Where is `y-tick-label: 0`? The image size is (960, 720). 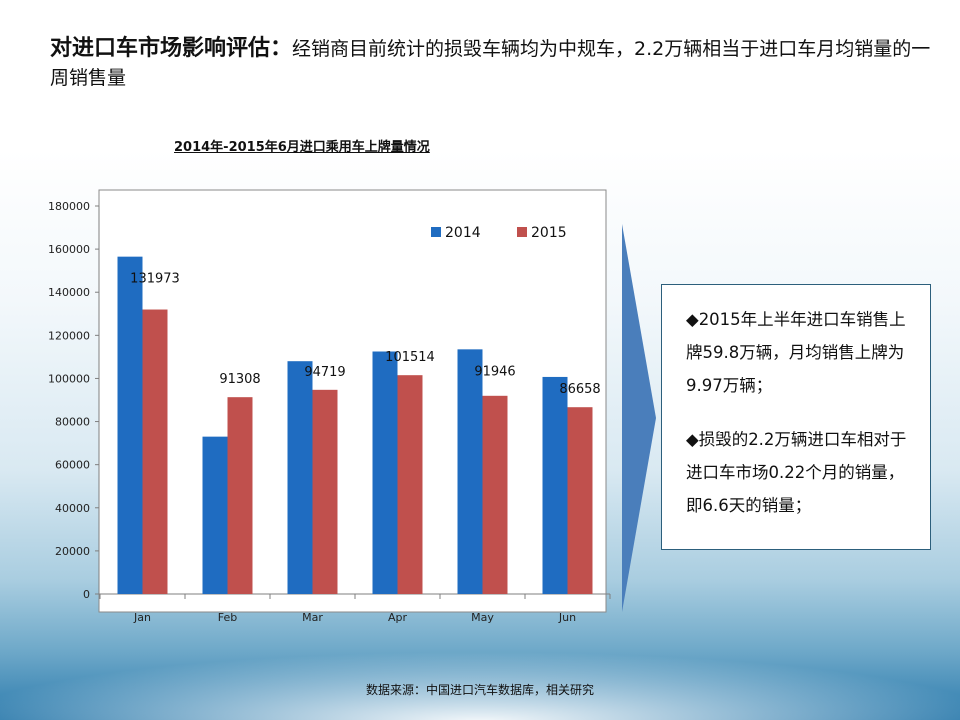 y-tick-label: 0 is located at coordinates (86, 594).